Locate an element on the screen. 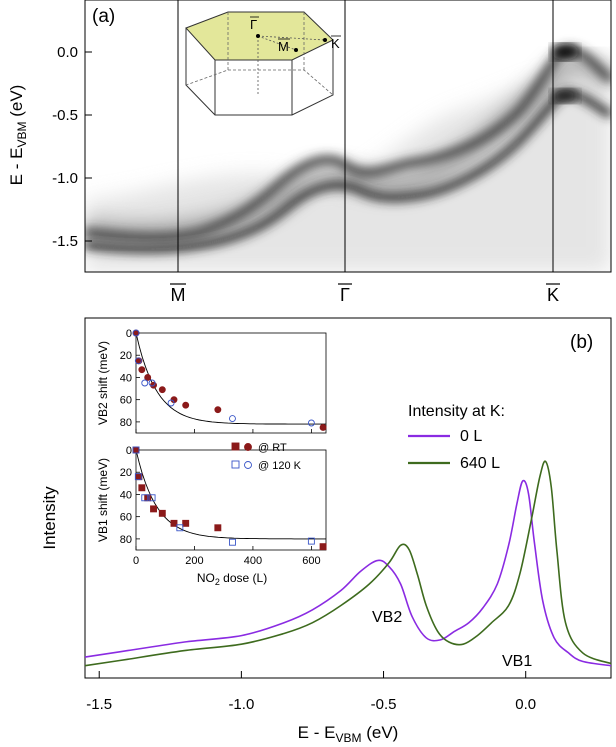  spectra-legend: 0 L 640 L is located at coordinates (454, 450).